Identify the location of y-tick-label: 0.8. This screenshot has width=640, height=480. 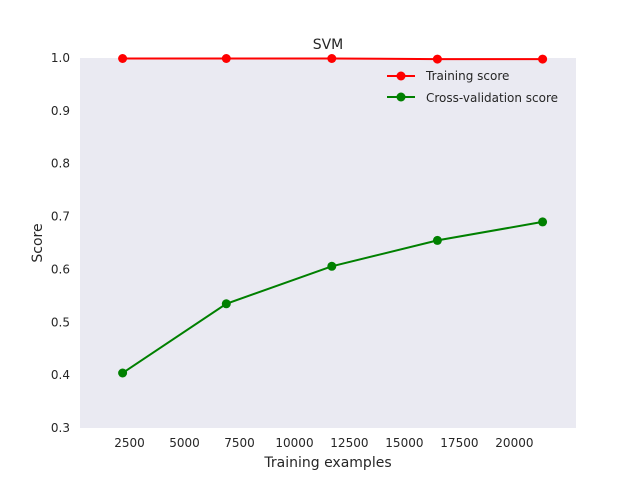
(60, 164).